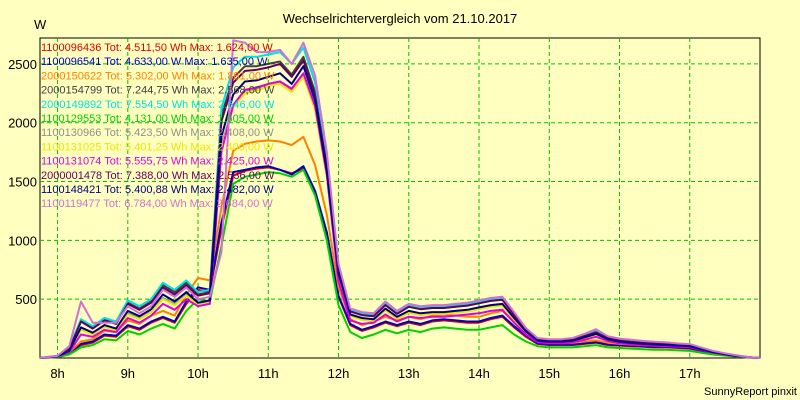 This screenshot has height=400, width=800. Describe the element at coordinates (479, 373) in the screenshot. I see `x-tick-label: 14h` at that location.